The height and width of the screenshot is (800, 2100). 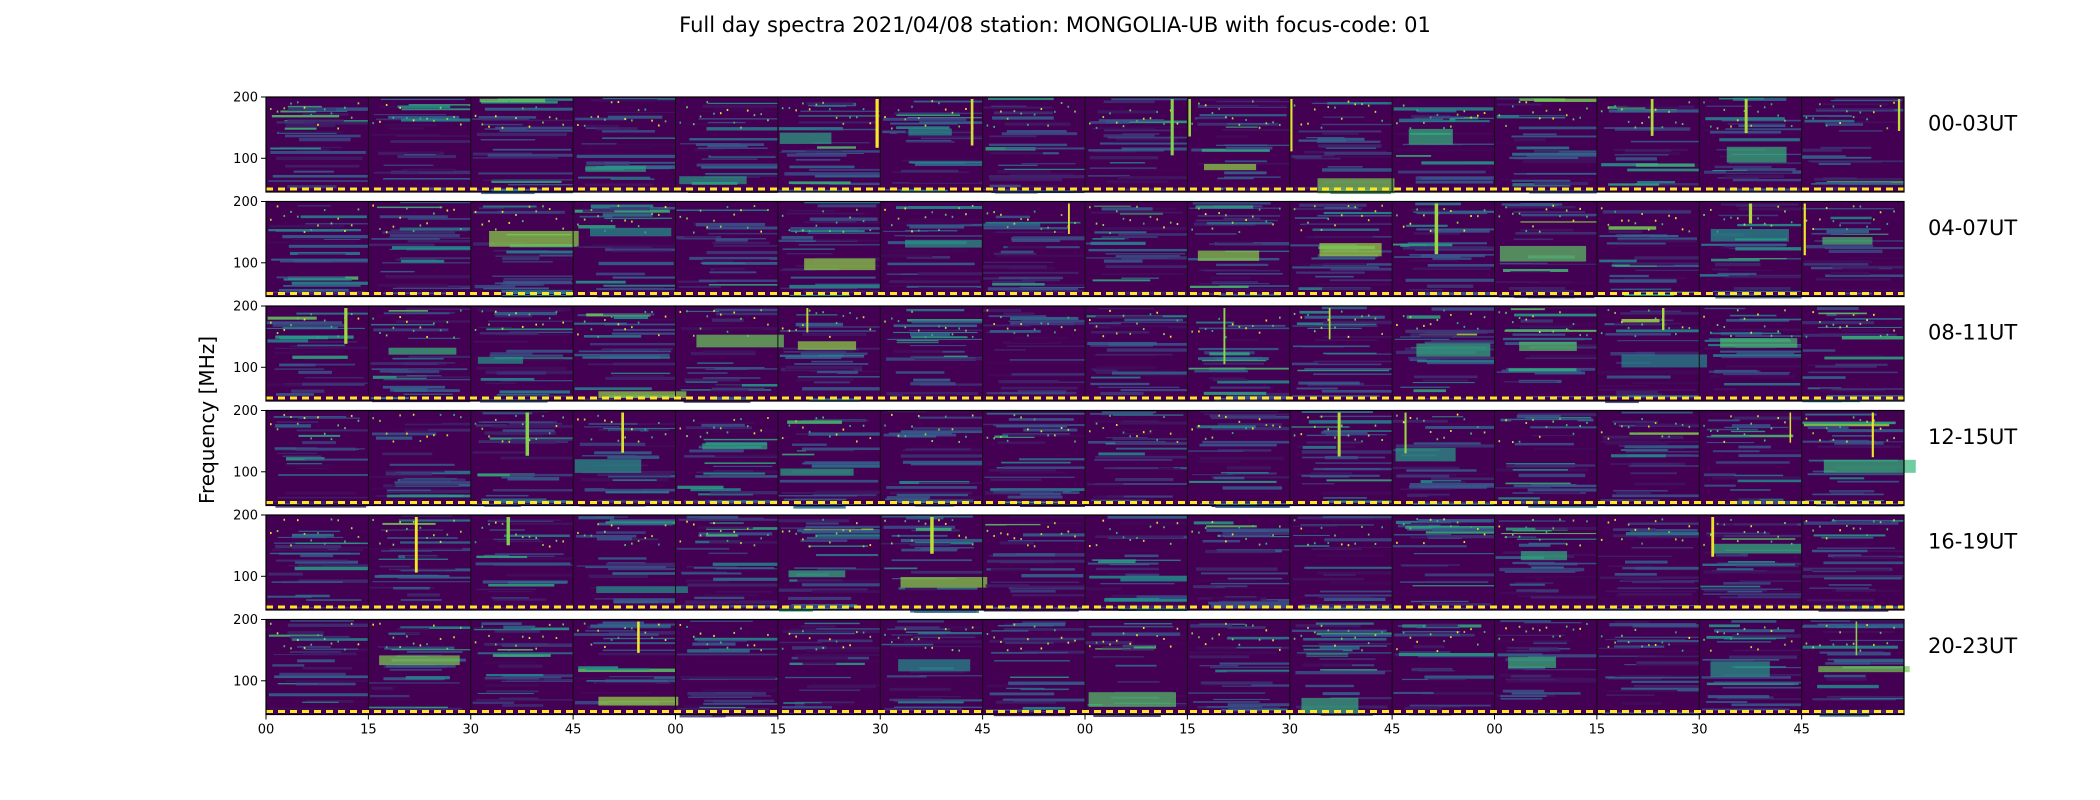 I want to click on row-label: 08-11UT, so click(x=1972, y=333).